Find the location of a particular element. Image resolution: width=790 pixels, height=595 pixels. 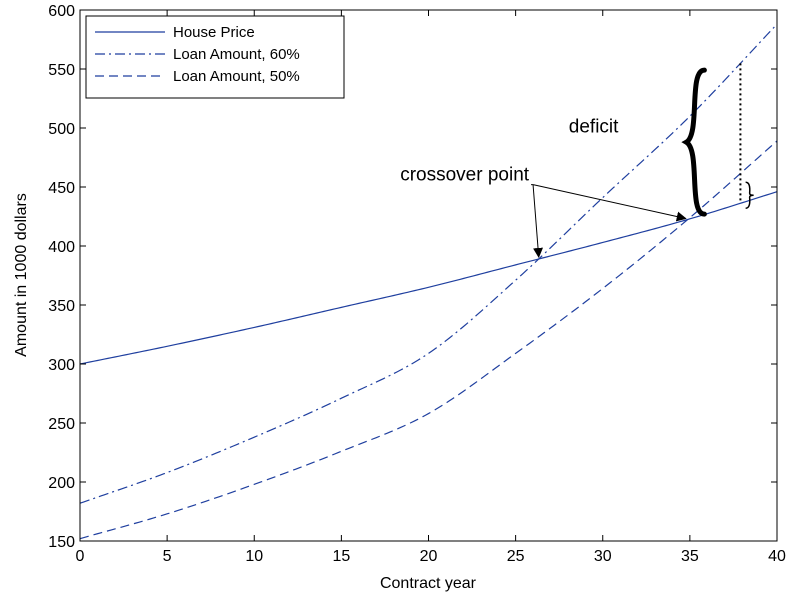

y-tick-label: 350 is located at coordinates (61, 306).